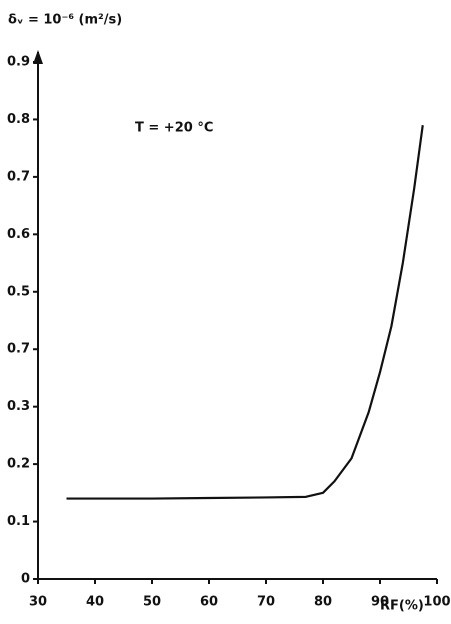  I want to click on x-tick-label: 100, so click(436, 602).